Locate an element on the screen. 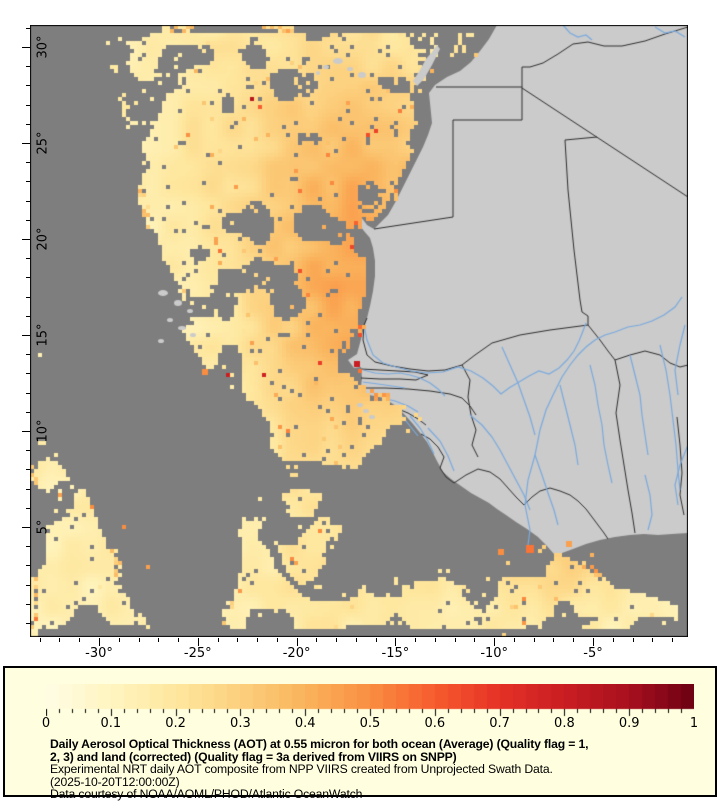 The height and width of the screenshot is (801, 720). colorbar-tick-label: 0.1 is located at coordinates (111, 723).